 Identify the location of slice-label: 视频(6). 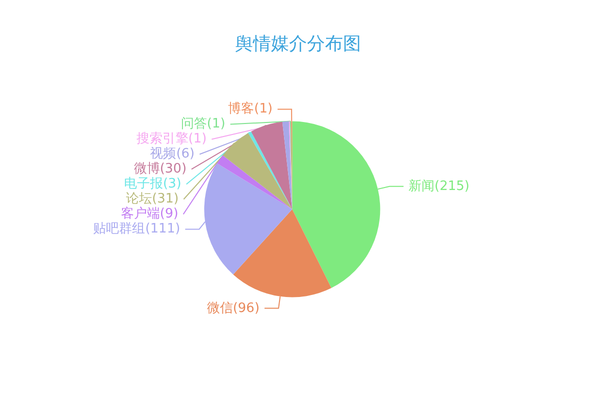
(172, 154).